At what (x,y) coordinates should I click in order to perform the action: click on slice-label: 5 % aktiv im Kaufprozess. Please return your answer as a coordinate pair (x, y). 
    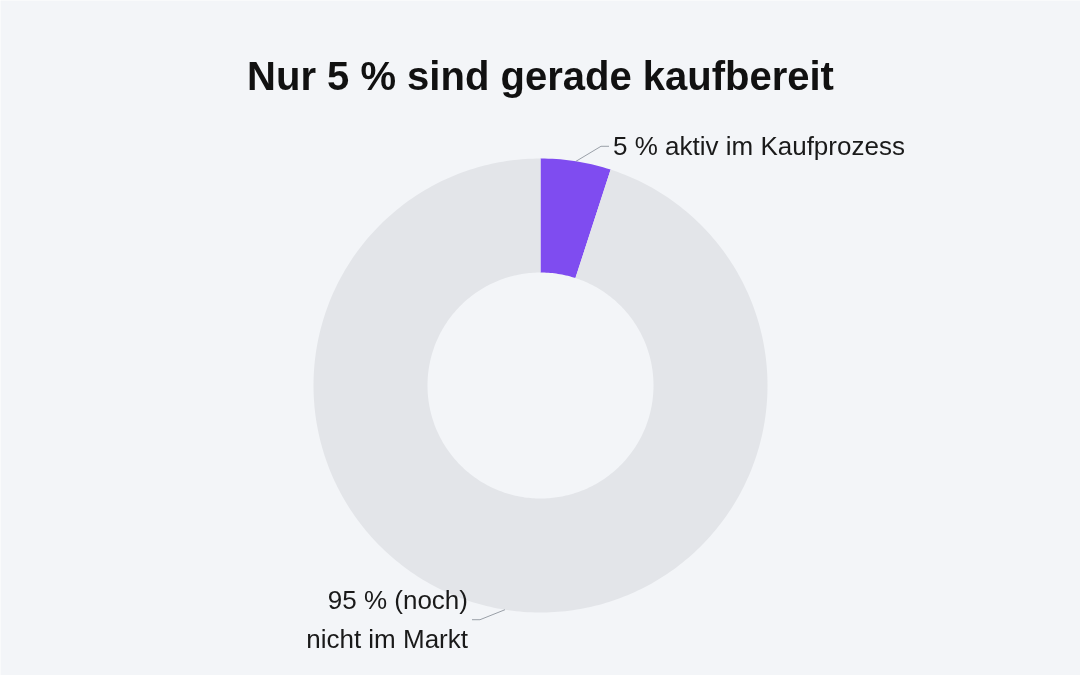
    Looking at the image, I should click on (759, 146).